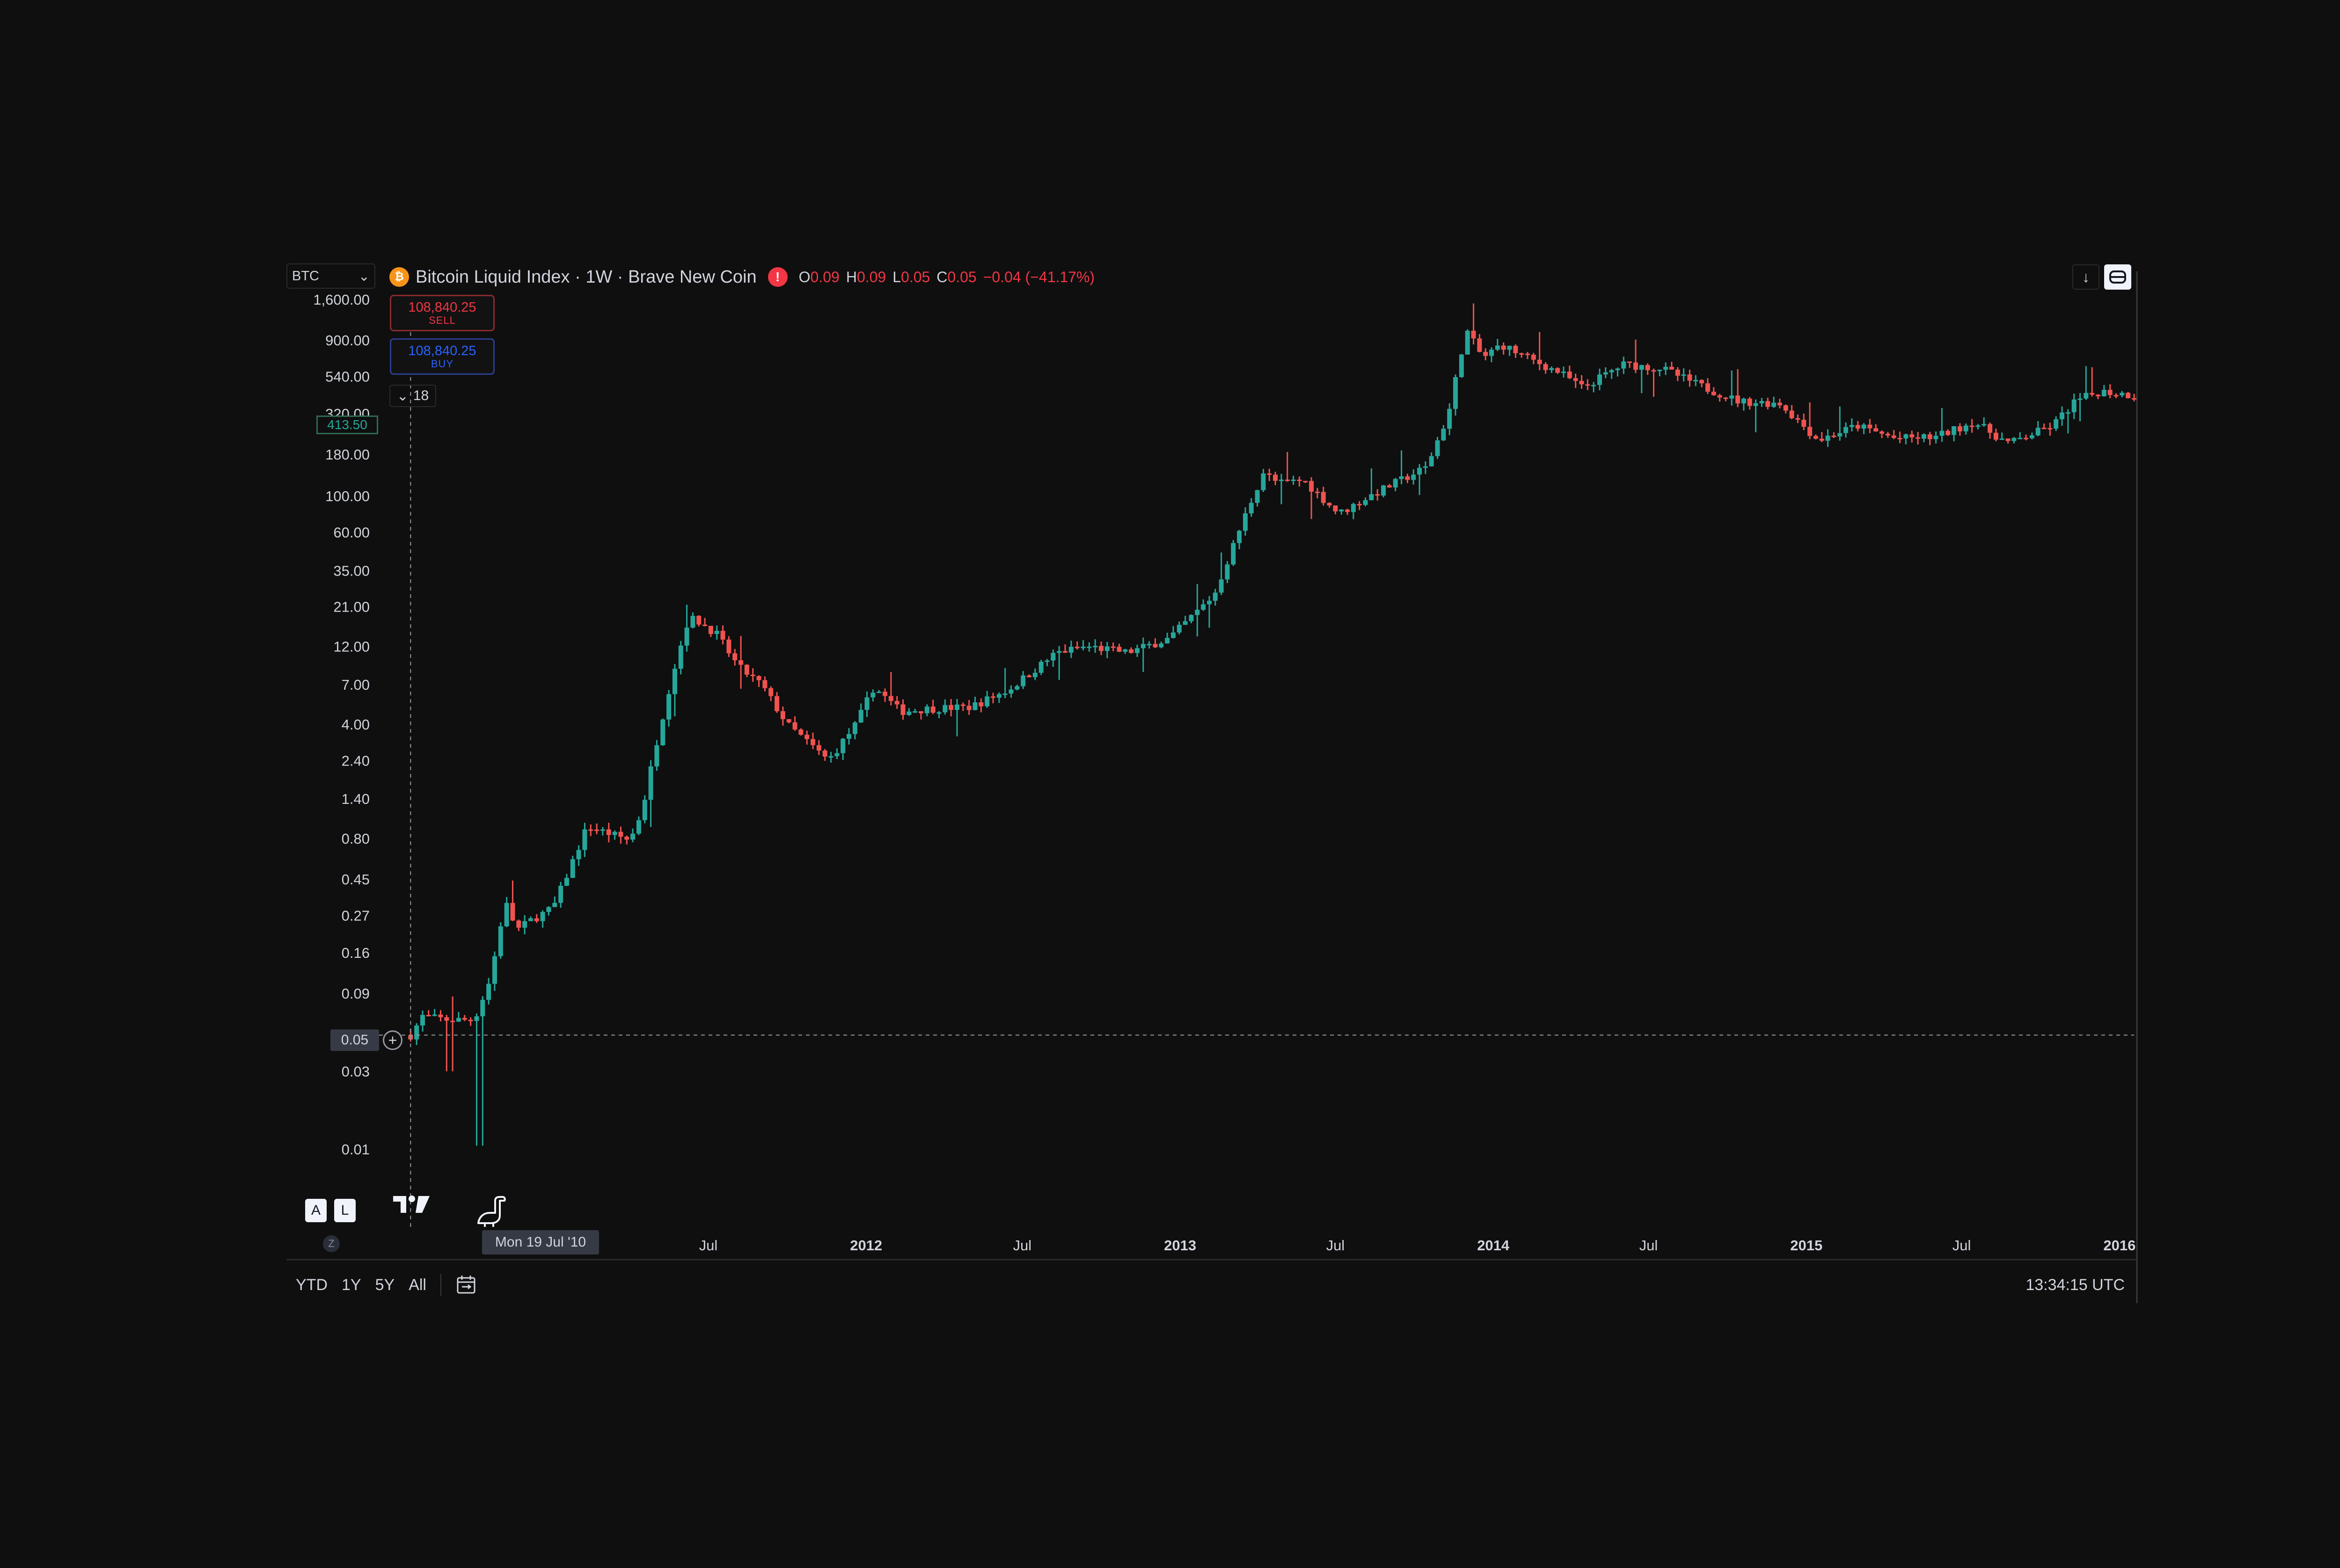 This screenshot has height=1568, width=2340. What do you see at coordinates (851, 276) in the screenshot?
I see `high-key: H` at bounding box center [851, 276].